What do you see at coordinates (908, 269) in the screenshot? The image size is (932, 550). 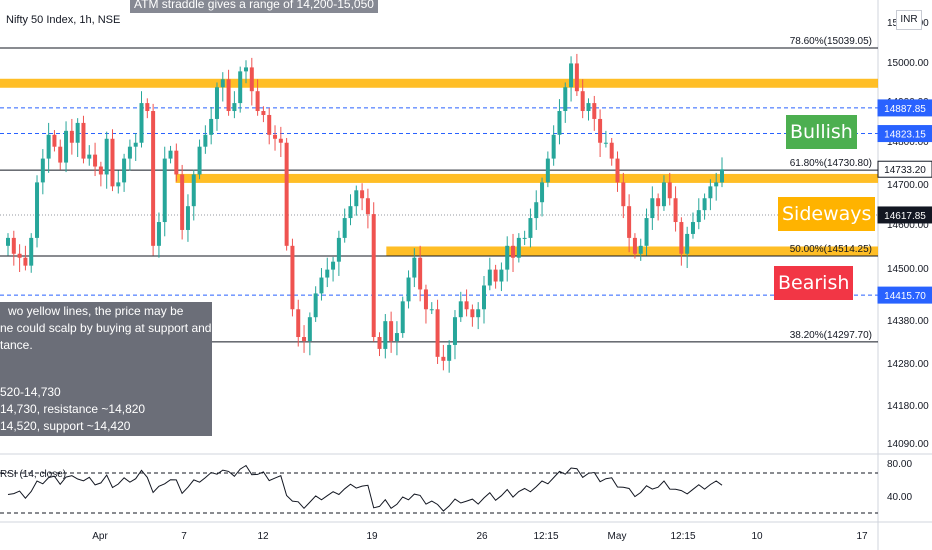 I see `price-tick-label: 14500.00` at bounding box center [908, 269].